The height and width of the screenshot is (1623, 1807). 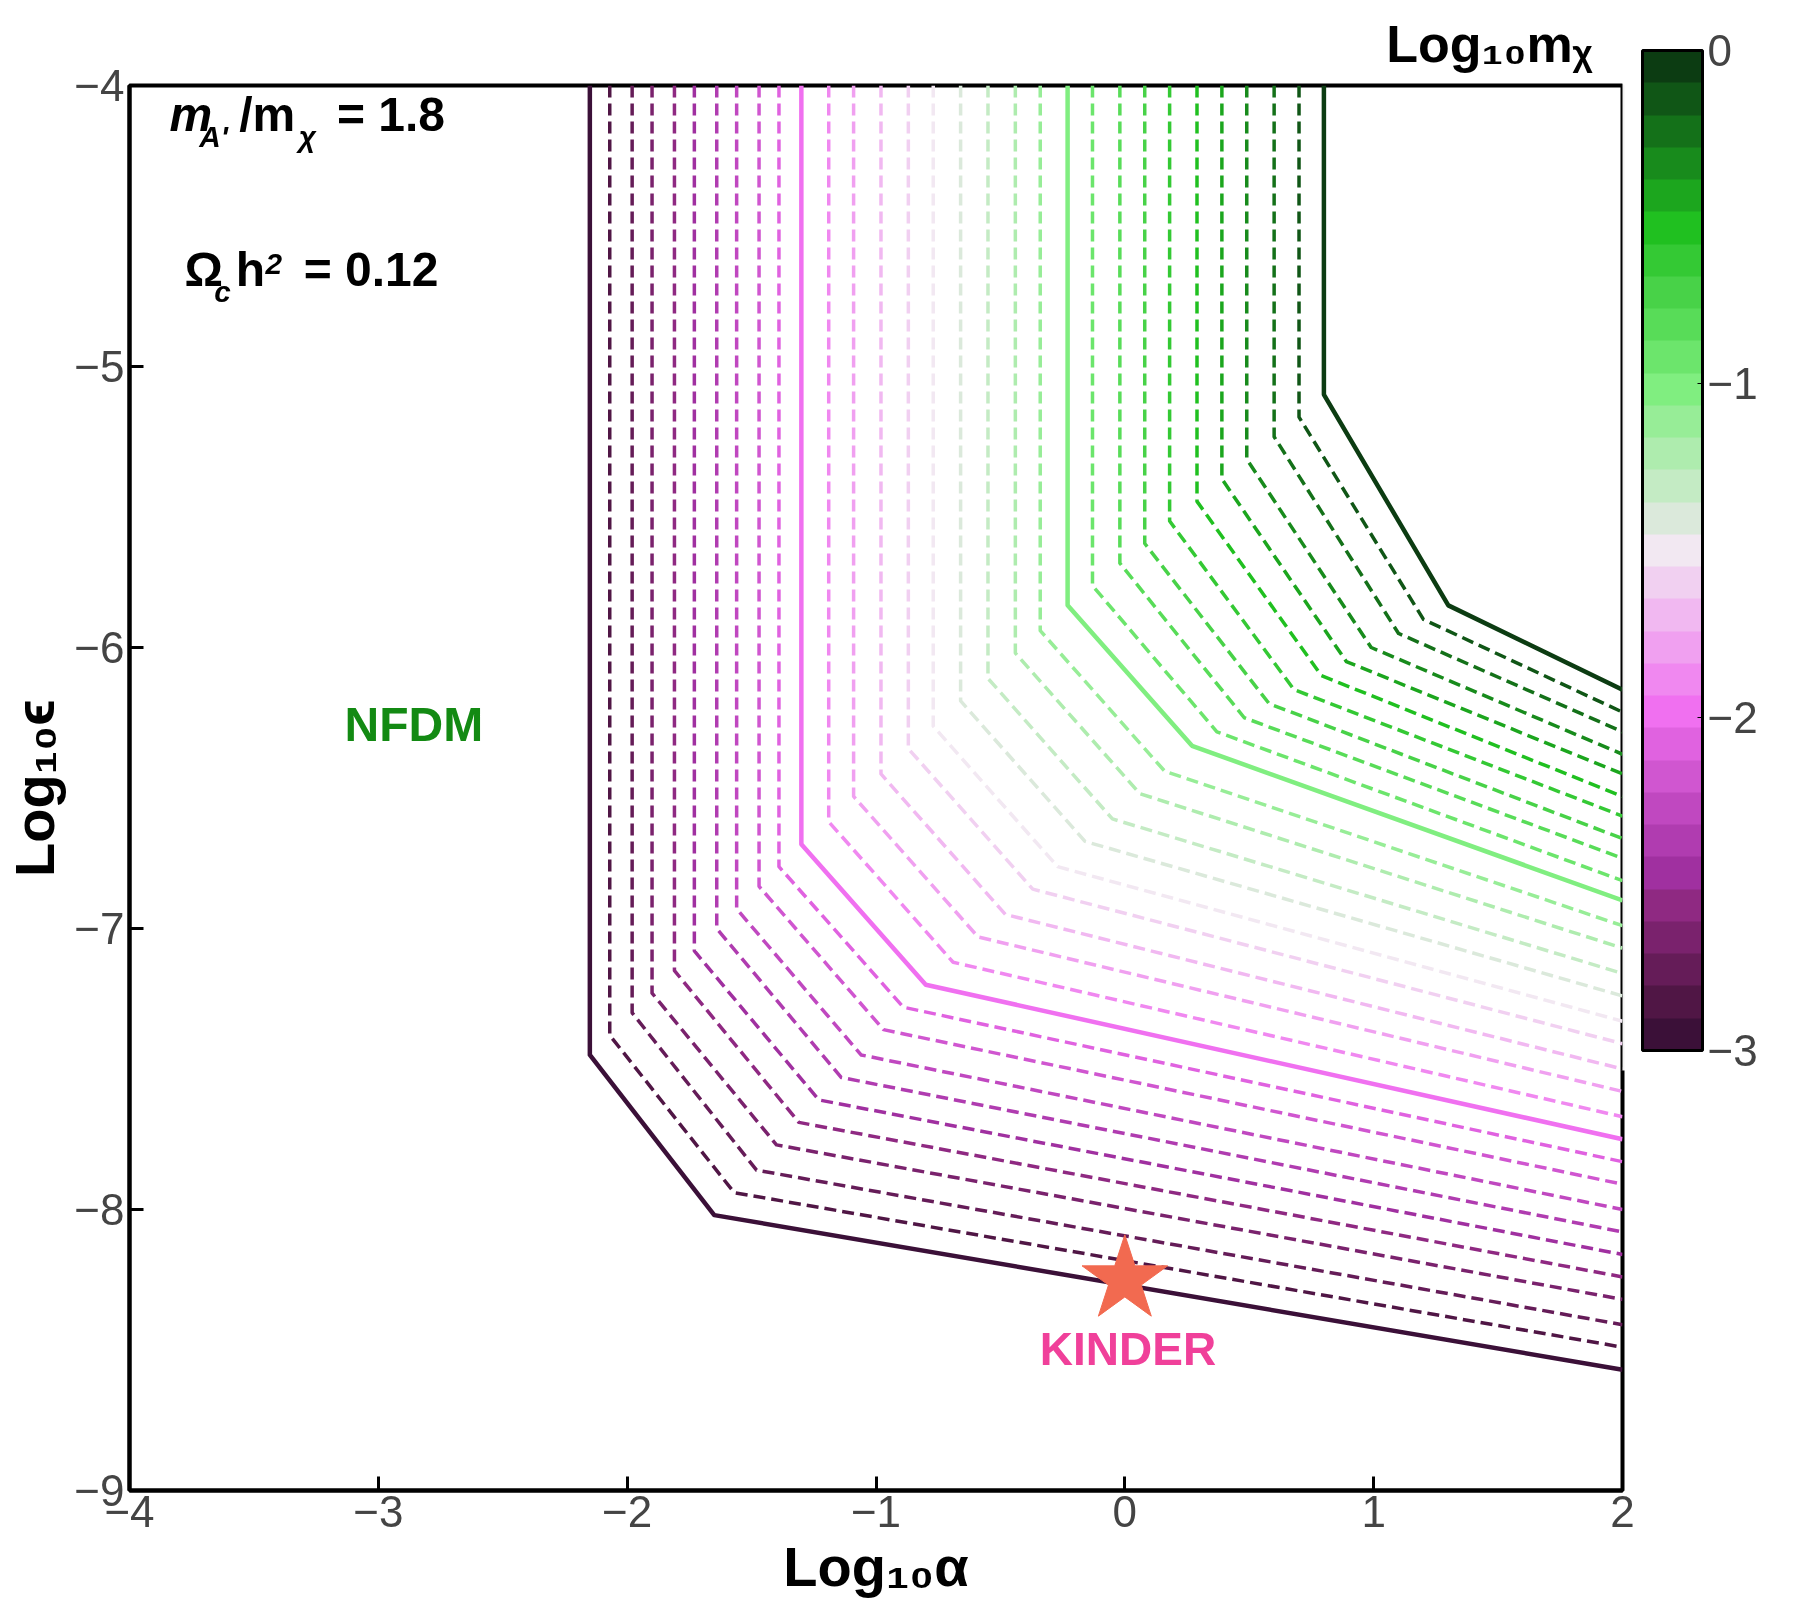 I want to click on x-axis-title: Log₁₀α, so click(x=876, y=1566).